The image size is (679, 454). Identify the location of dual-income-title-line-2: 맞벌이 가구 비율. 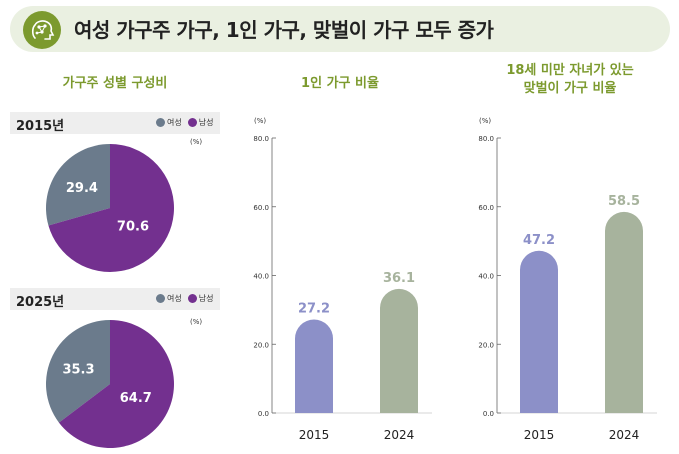
(570, 88).